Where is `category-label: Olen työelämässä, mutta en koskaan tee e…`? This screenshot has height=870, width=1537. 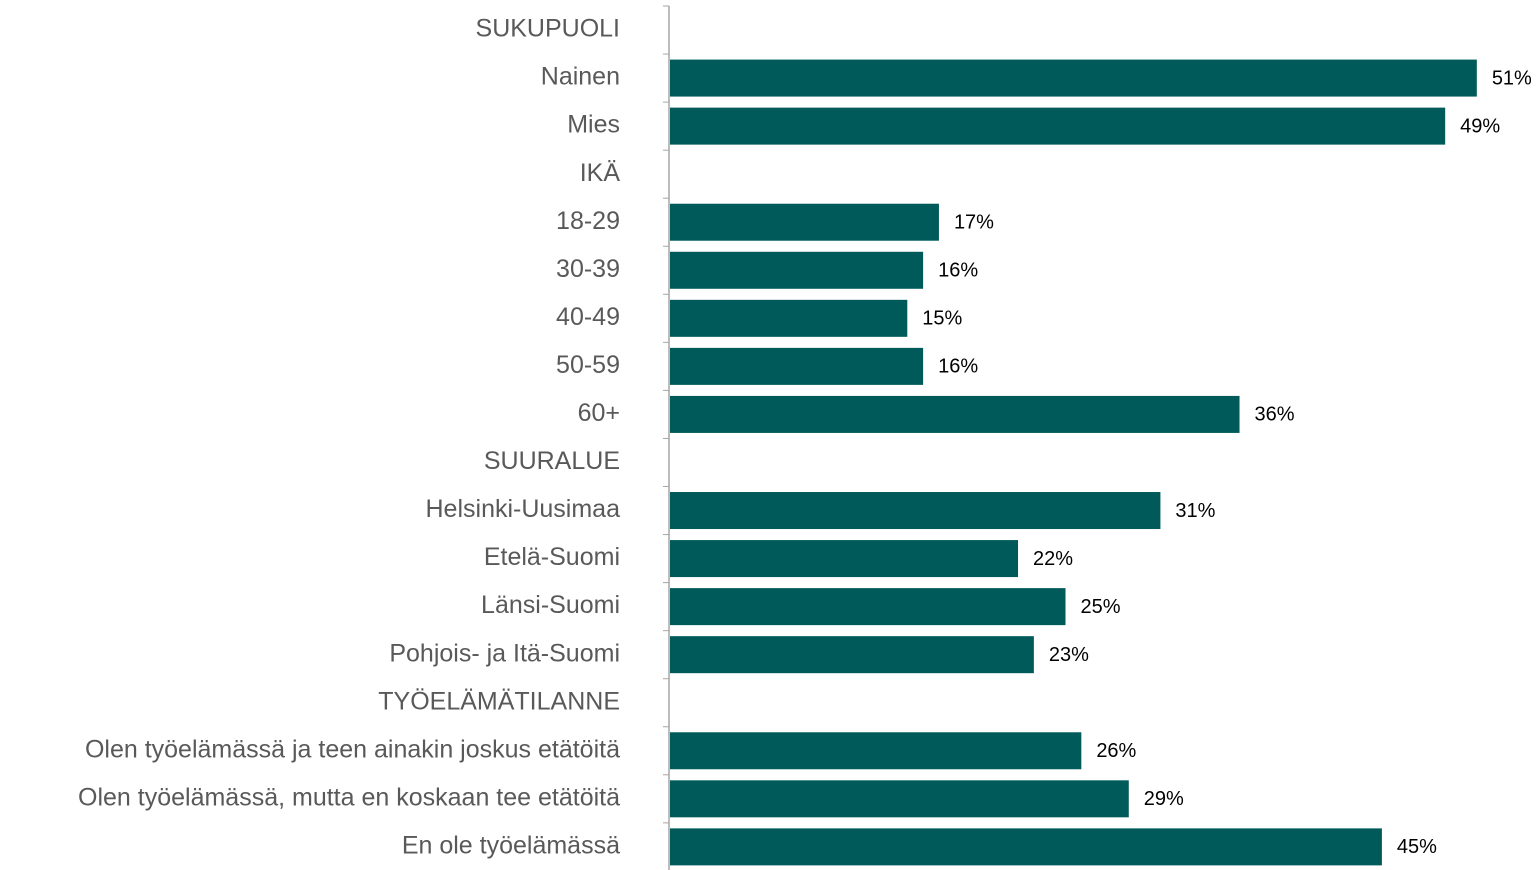 category-label: Olen työelämässä, mutta en koskaan tee e… is located at coordinates (349, 797).